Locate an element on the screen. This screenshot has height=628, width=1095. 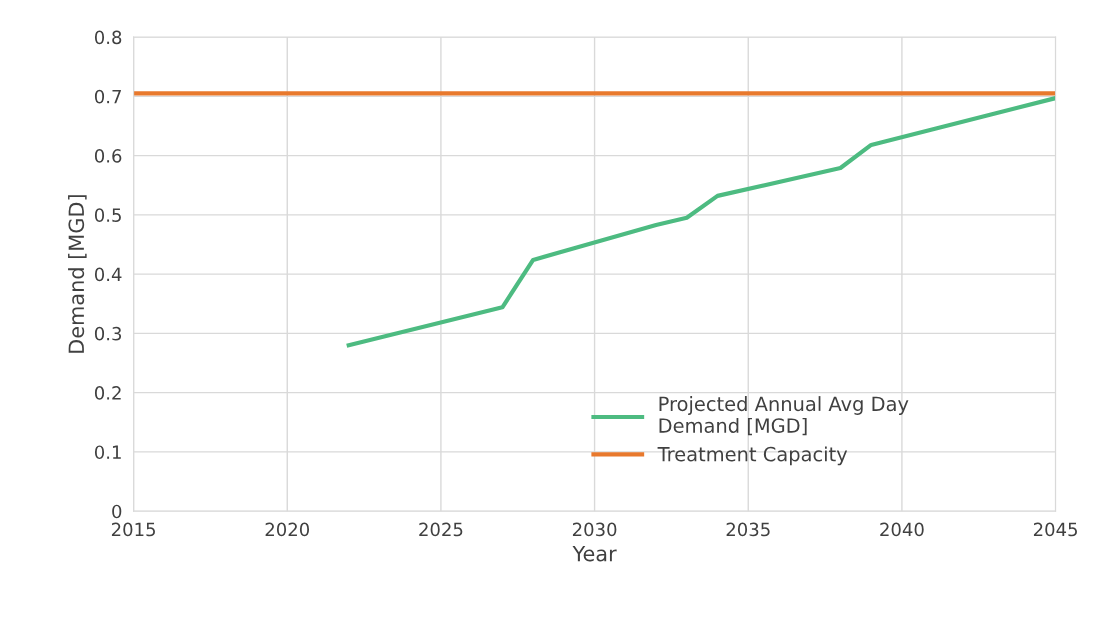
y-tick-label: 0.2 is located at coordinates (107, 393).